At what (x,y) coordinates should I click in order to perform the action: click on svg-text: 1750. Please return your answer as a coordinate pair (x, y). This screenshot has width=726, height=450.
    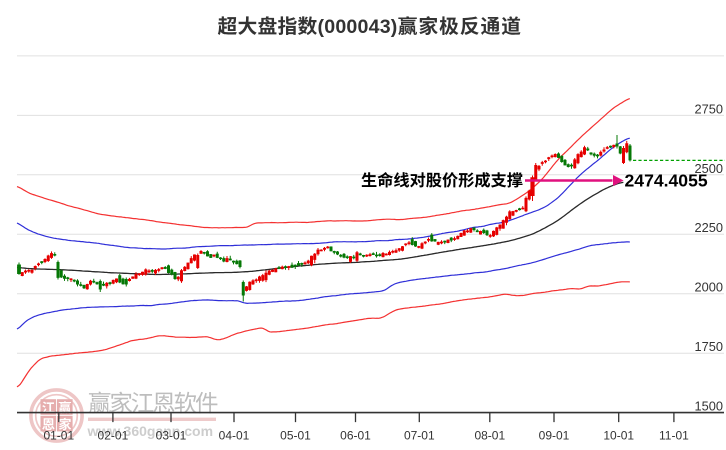
    Looking at the image, I should click on (709, 346).